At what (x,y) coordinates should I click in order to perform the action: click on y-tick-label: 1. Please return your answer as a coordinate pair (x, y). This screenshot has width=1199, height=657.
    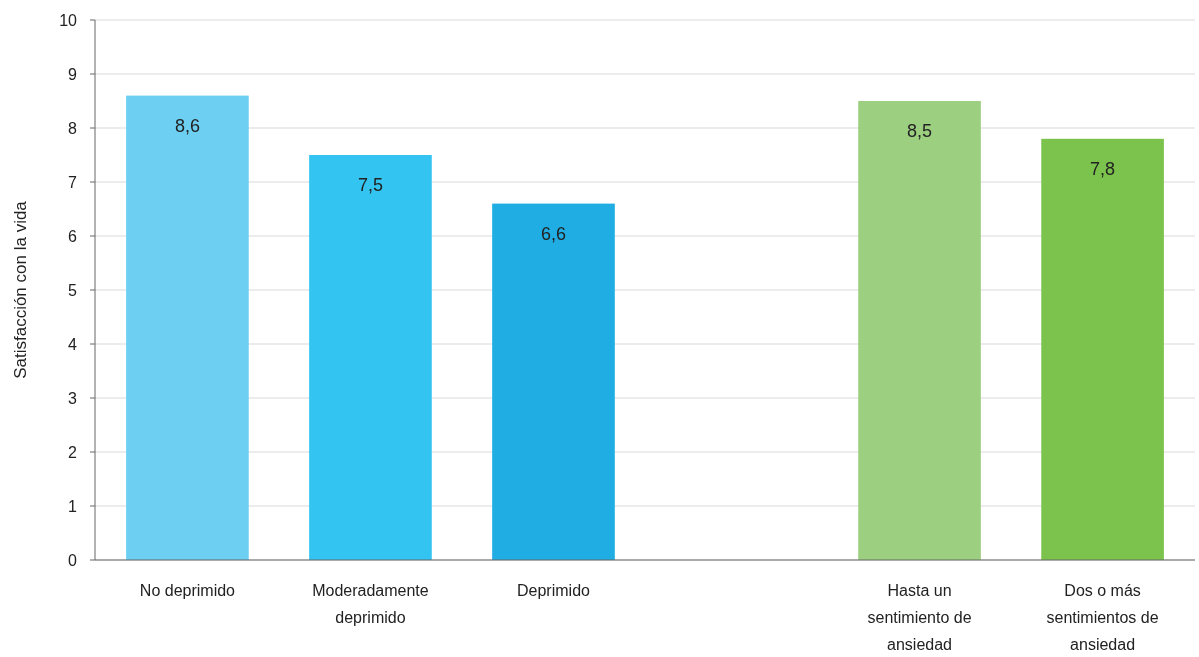
    Looking at the image, I should click on (73, 506).